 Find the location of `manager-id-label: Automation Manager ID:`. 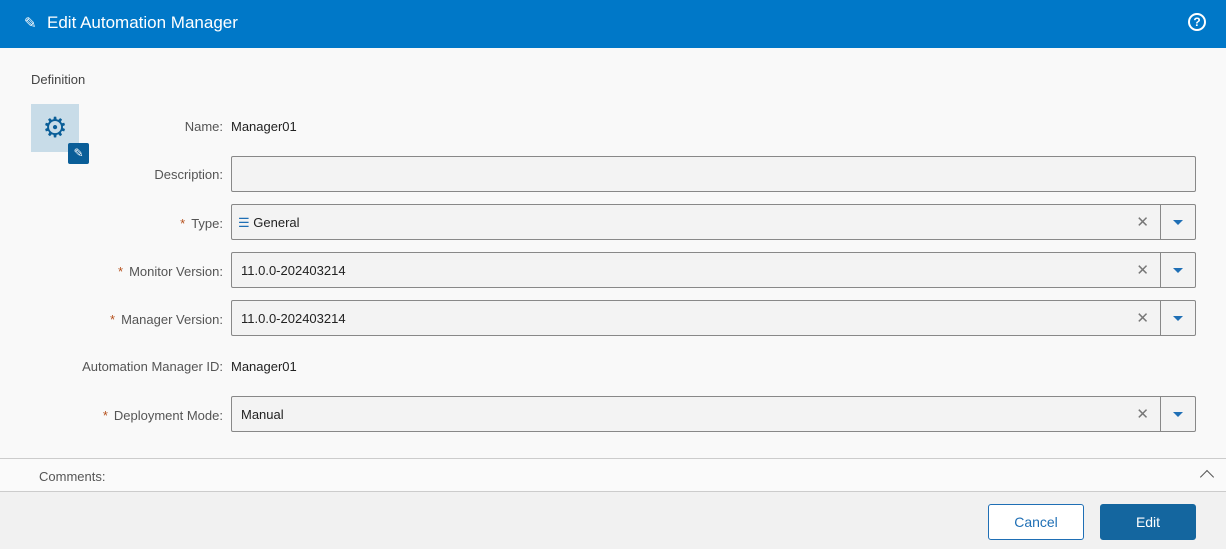

manager-id-label: Automation Manager ID: is located at coordinates (152, 366).